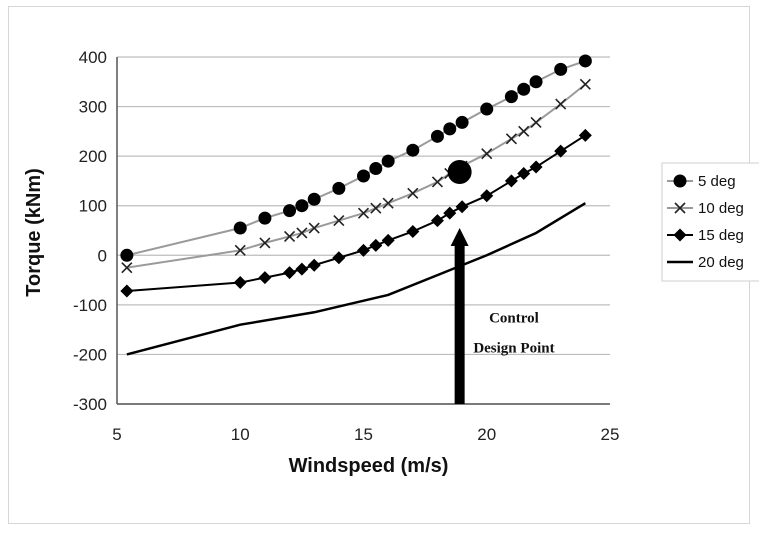 The width and height of the screenshot is (759, 533). Describe the element at coordinates (90, 404) in the screenshot. I see `y-tick-label: -300` at that location.